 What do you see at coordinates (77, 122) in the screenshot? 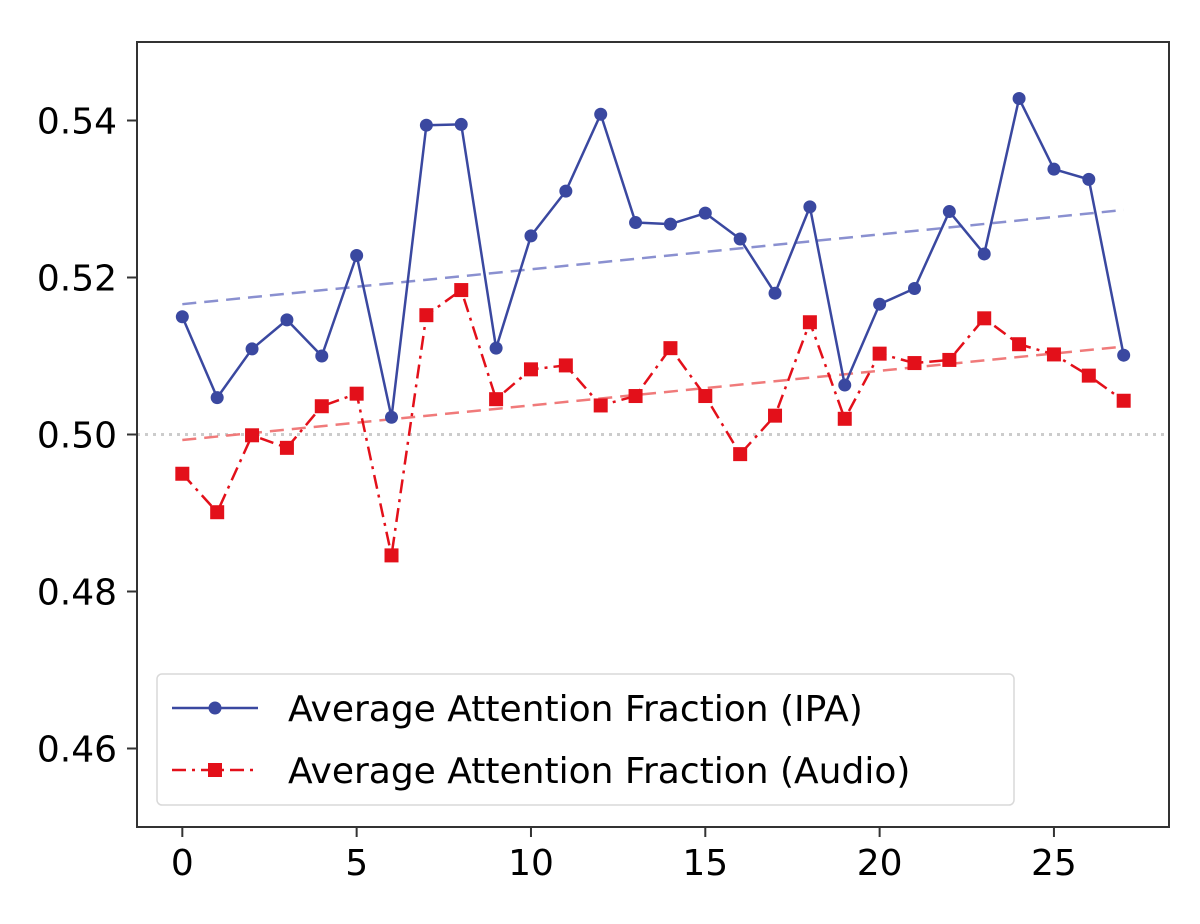
I see `y-tick-label: 0.54` at bounding box center [77, 122].